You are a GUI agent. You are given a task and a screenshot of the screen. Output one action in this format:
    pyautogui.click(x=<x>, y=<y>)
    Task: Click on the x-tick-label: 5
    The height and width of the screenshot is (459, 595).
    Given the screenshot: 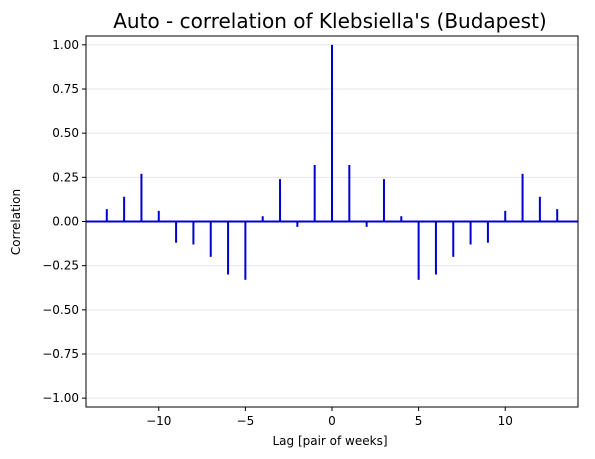 What is the action you would take?
    pyautogui.click(x=419, y=421)
    